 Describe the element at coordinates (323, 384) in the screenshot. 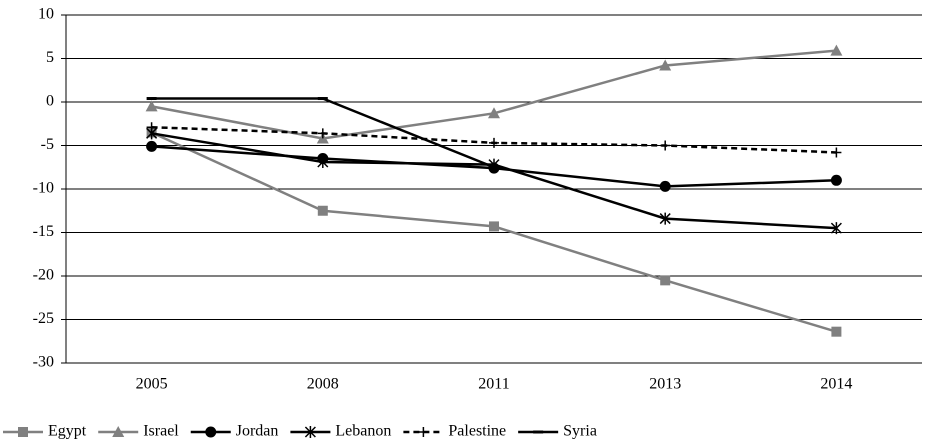

I see `x-tick-label: 2008` at that location.